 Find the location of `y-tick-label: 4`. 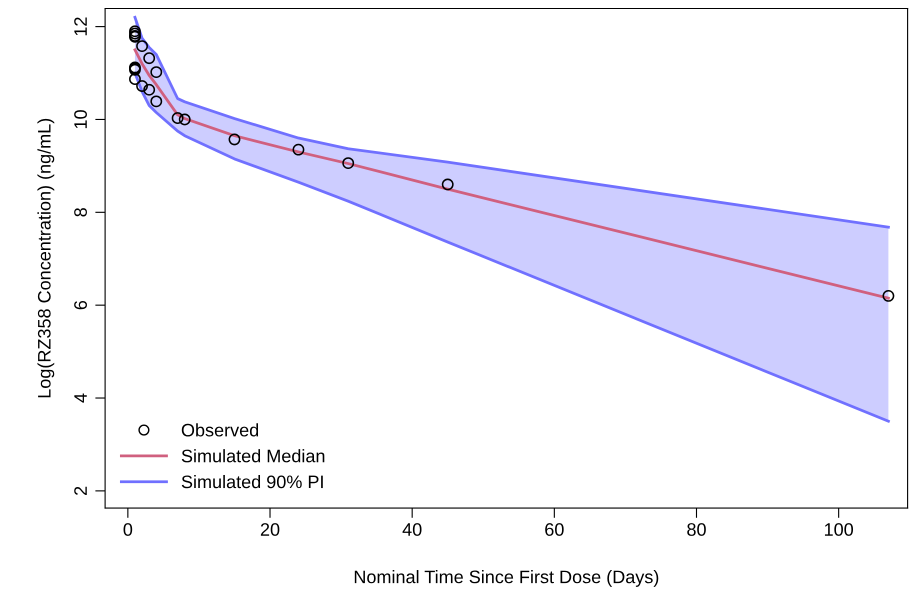

y-tick-label: 4 is located at coordinates (80, 398).